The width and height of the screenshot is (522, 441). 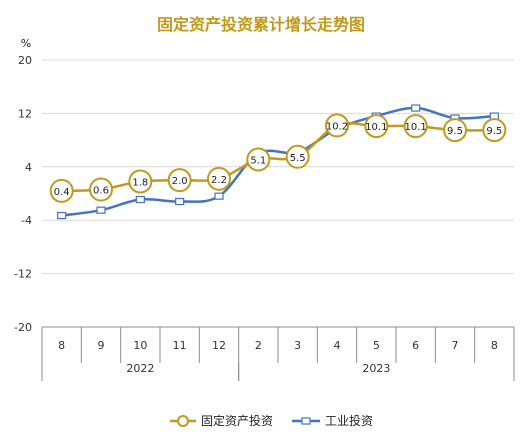 What do you see at coordinates (140, 345) in the screenshot?
I see `x-tick-label: 10` at bounding box center [140, 345].